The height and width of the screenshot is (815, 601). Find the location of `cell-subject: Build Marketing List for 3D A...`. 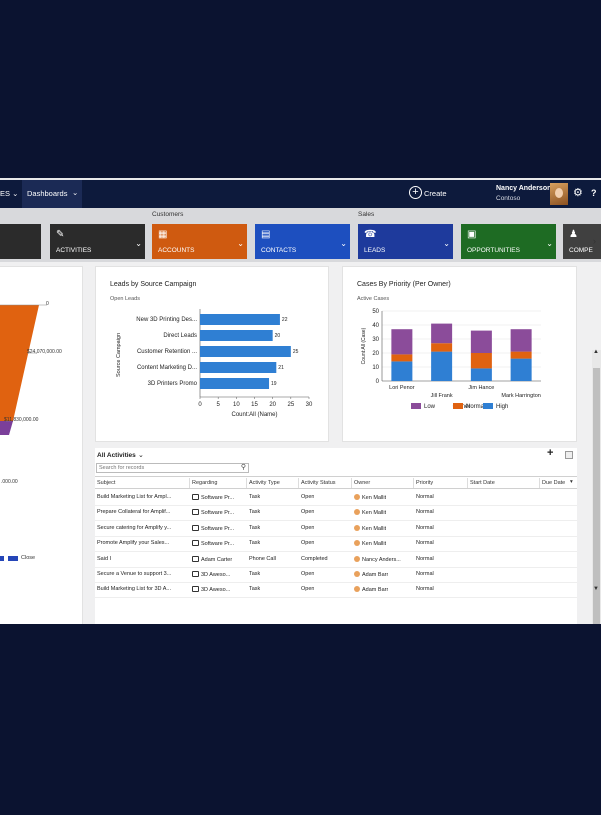

cell-subject: Build Marketing List for 3D A... is located at coordinates (134, 589).